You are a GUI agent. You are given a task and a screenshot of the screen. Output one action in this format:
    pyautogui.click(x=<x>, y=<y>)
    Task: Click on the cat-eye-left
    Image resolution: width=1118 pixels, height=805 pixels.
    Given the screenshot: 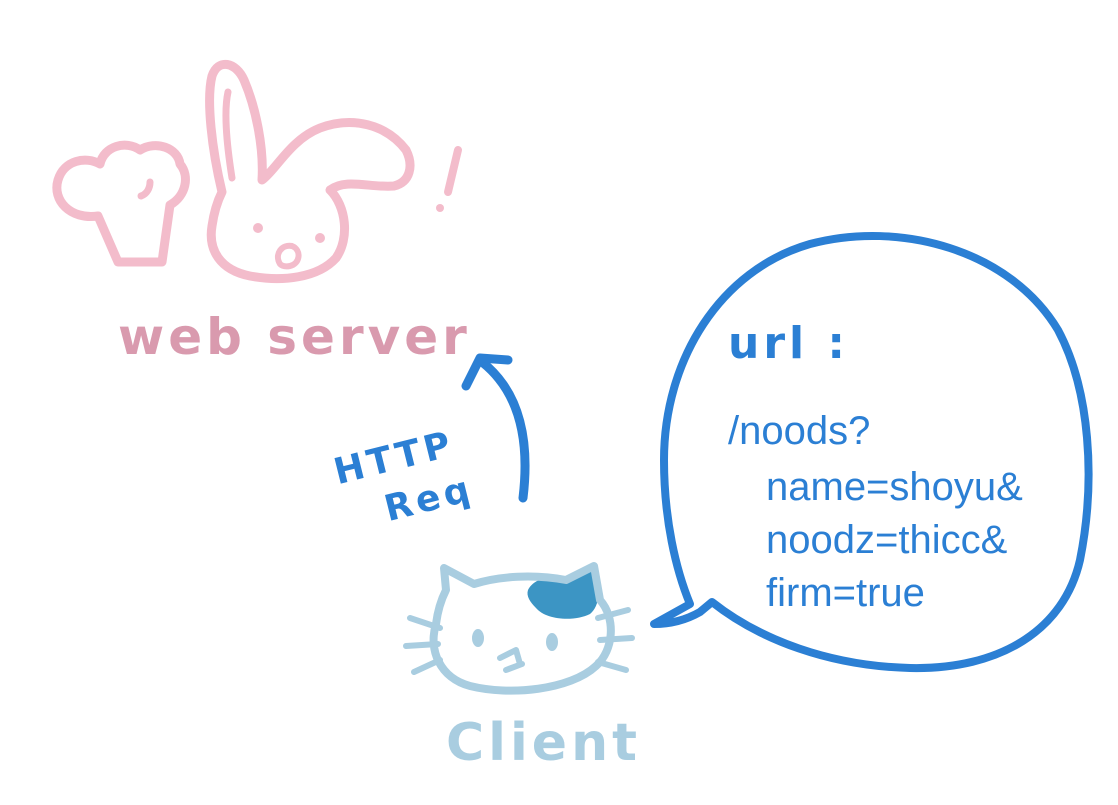 What is the action you would take?
    pyautogui.click(x=478, y=638)
    